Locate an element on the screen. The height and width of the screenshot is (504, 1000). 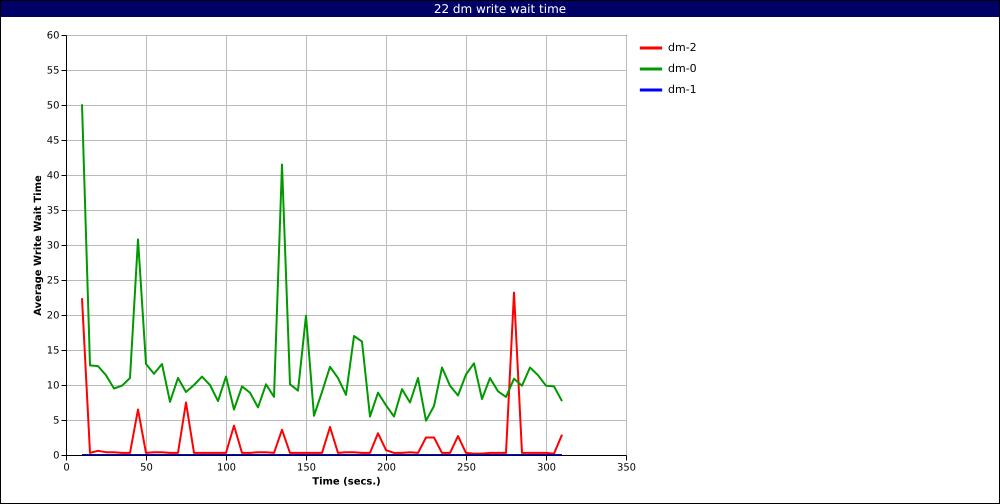
legend-label: dm-1 is located at coordinates (682, 89).